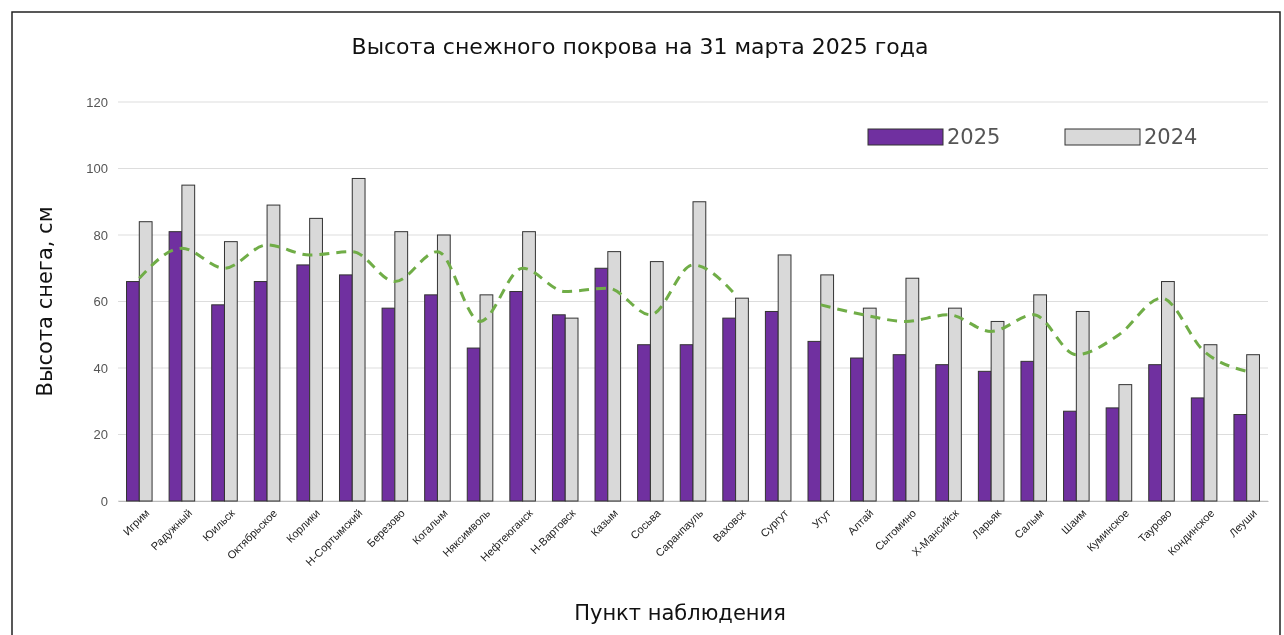 The height and width of the screenshot is (635, 1284). I want to click on legend-label: 2024, so click(1171, 137).